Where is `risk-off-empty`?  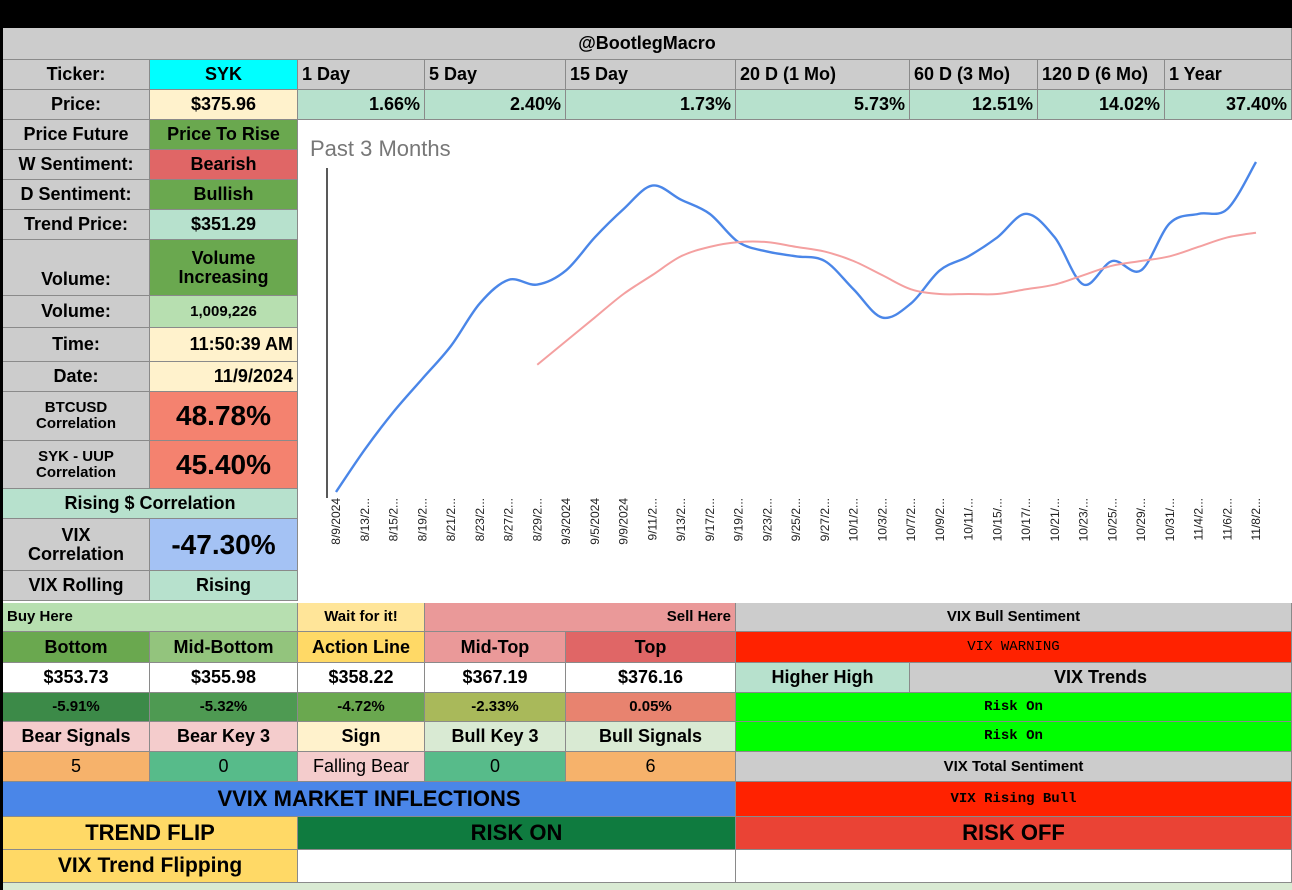 risk-off-empty is located at coordinates (1014, 866).